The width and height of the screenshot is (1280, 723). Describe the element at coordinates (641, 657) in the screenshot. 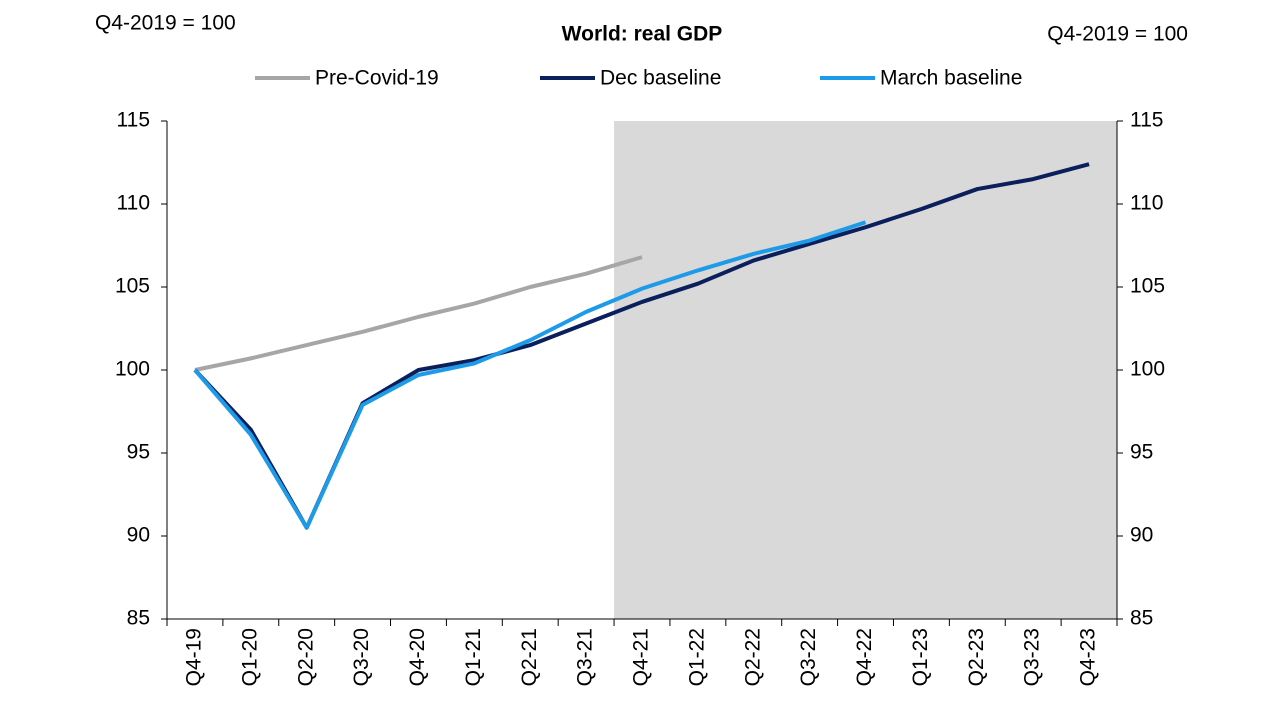

I see `x-tick-label: Q4-21` at that location.